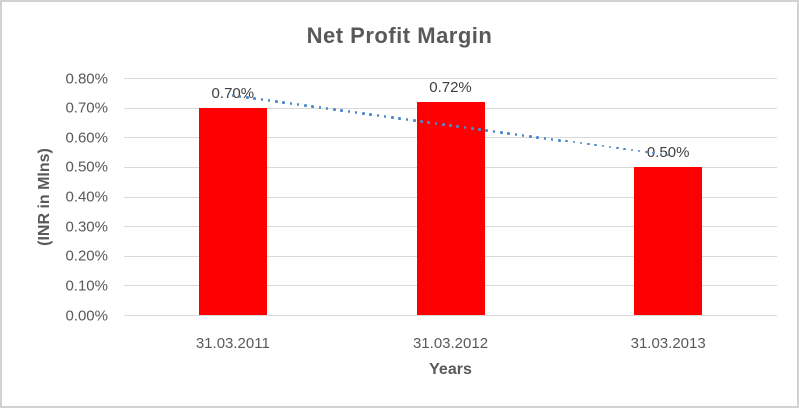 This screenshot has height=408, width=799. I want to click on x-tick-label: 31.03.2013, so click(668, 343).